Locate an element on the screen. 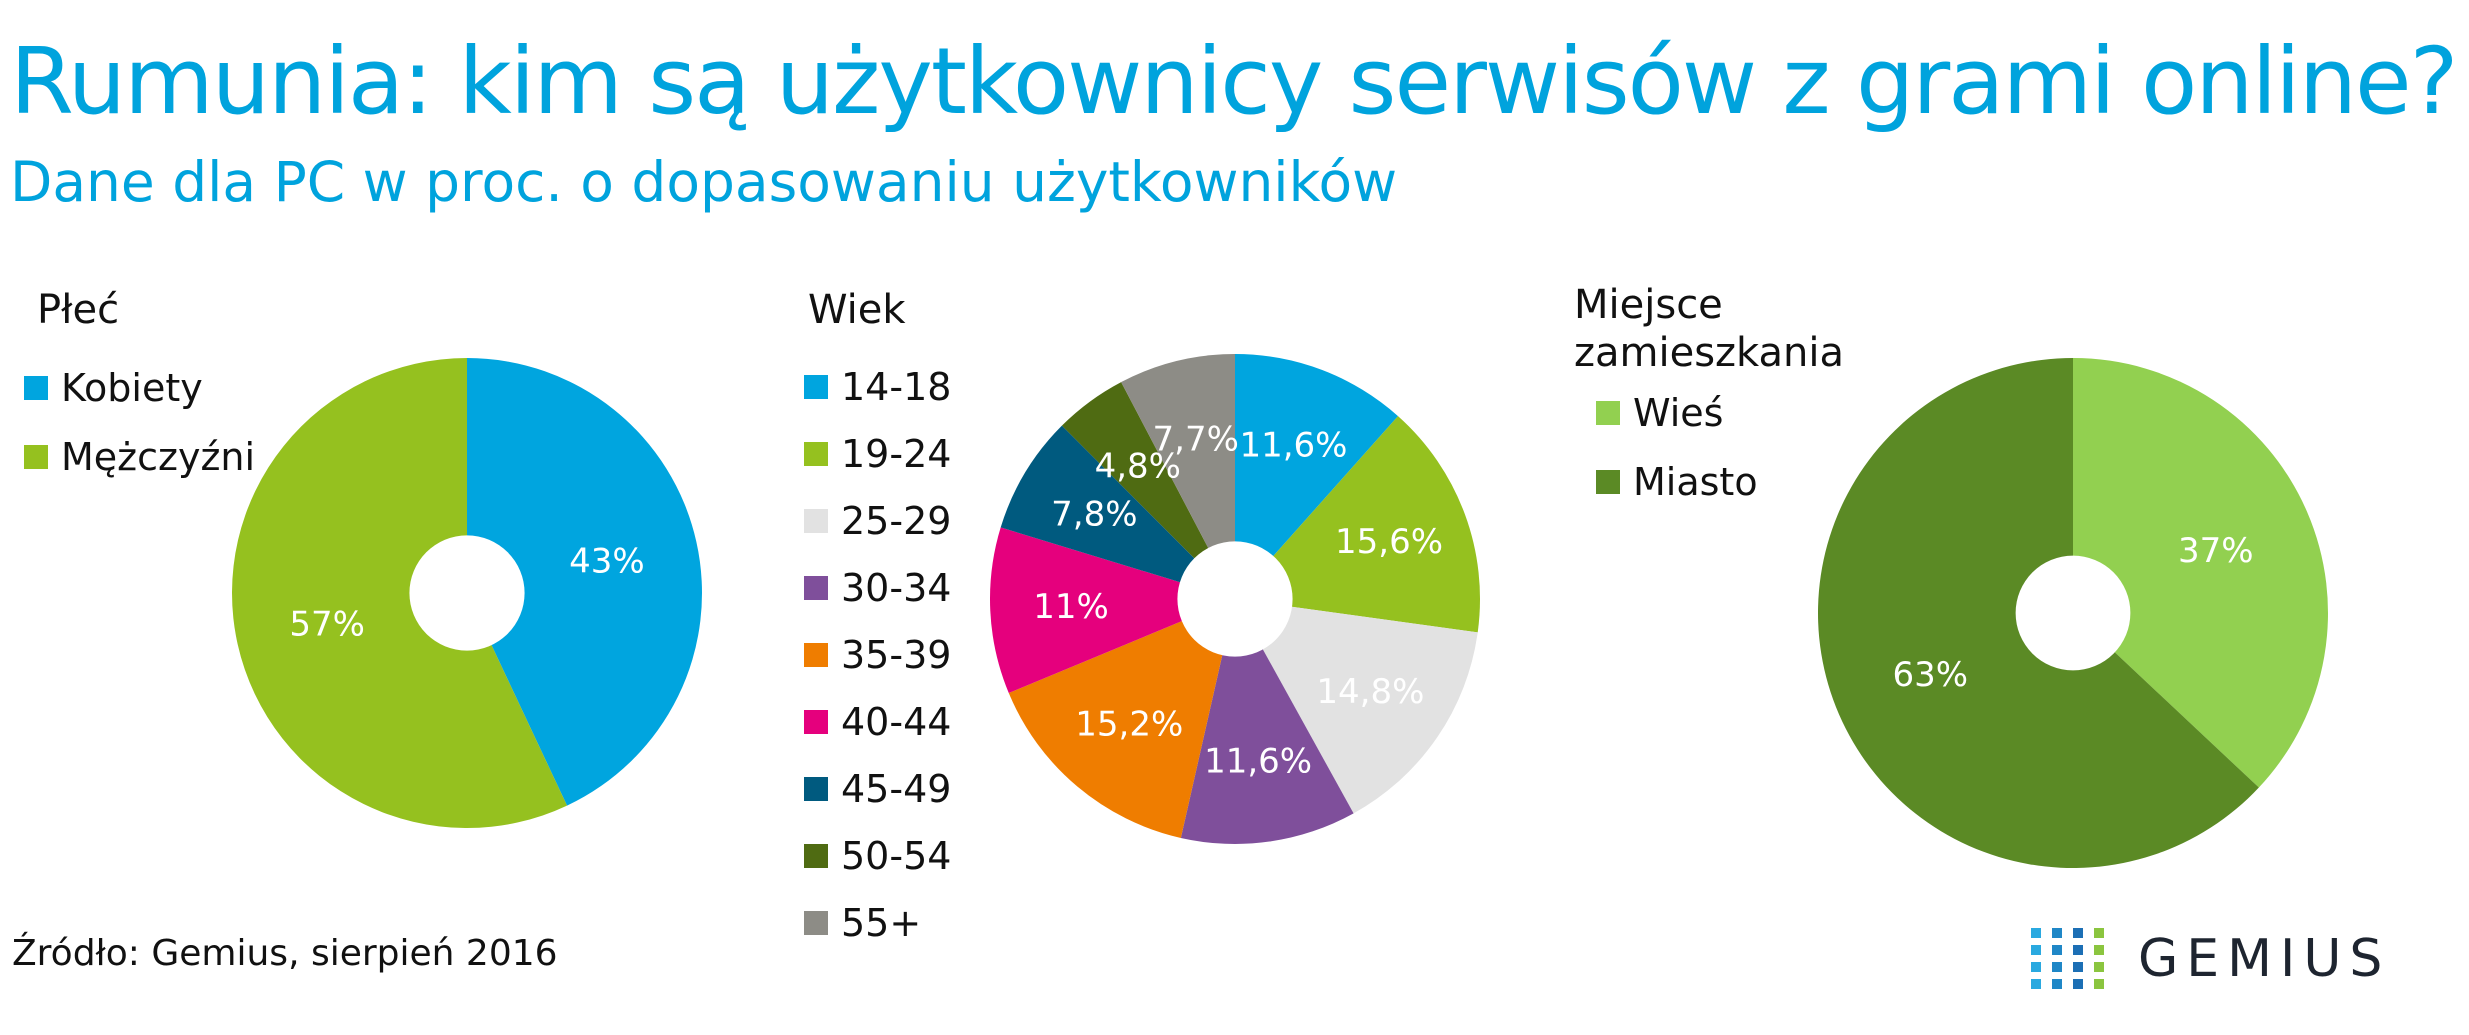  pie-slice-m-czy-ni is located at coordinates (399, 593).